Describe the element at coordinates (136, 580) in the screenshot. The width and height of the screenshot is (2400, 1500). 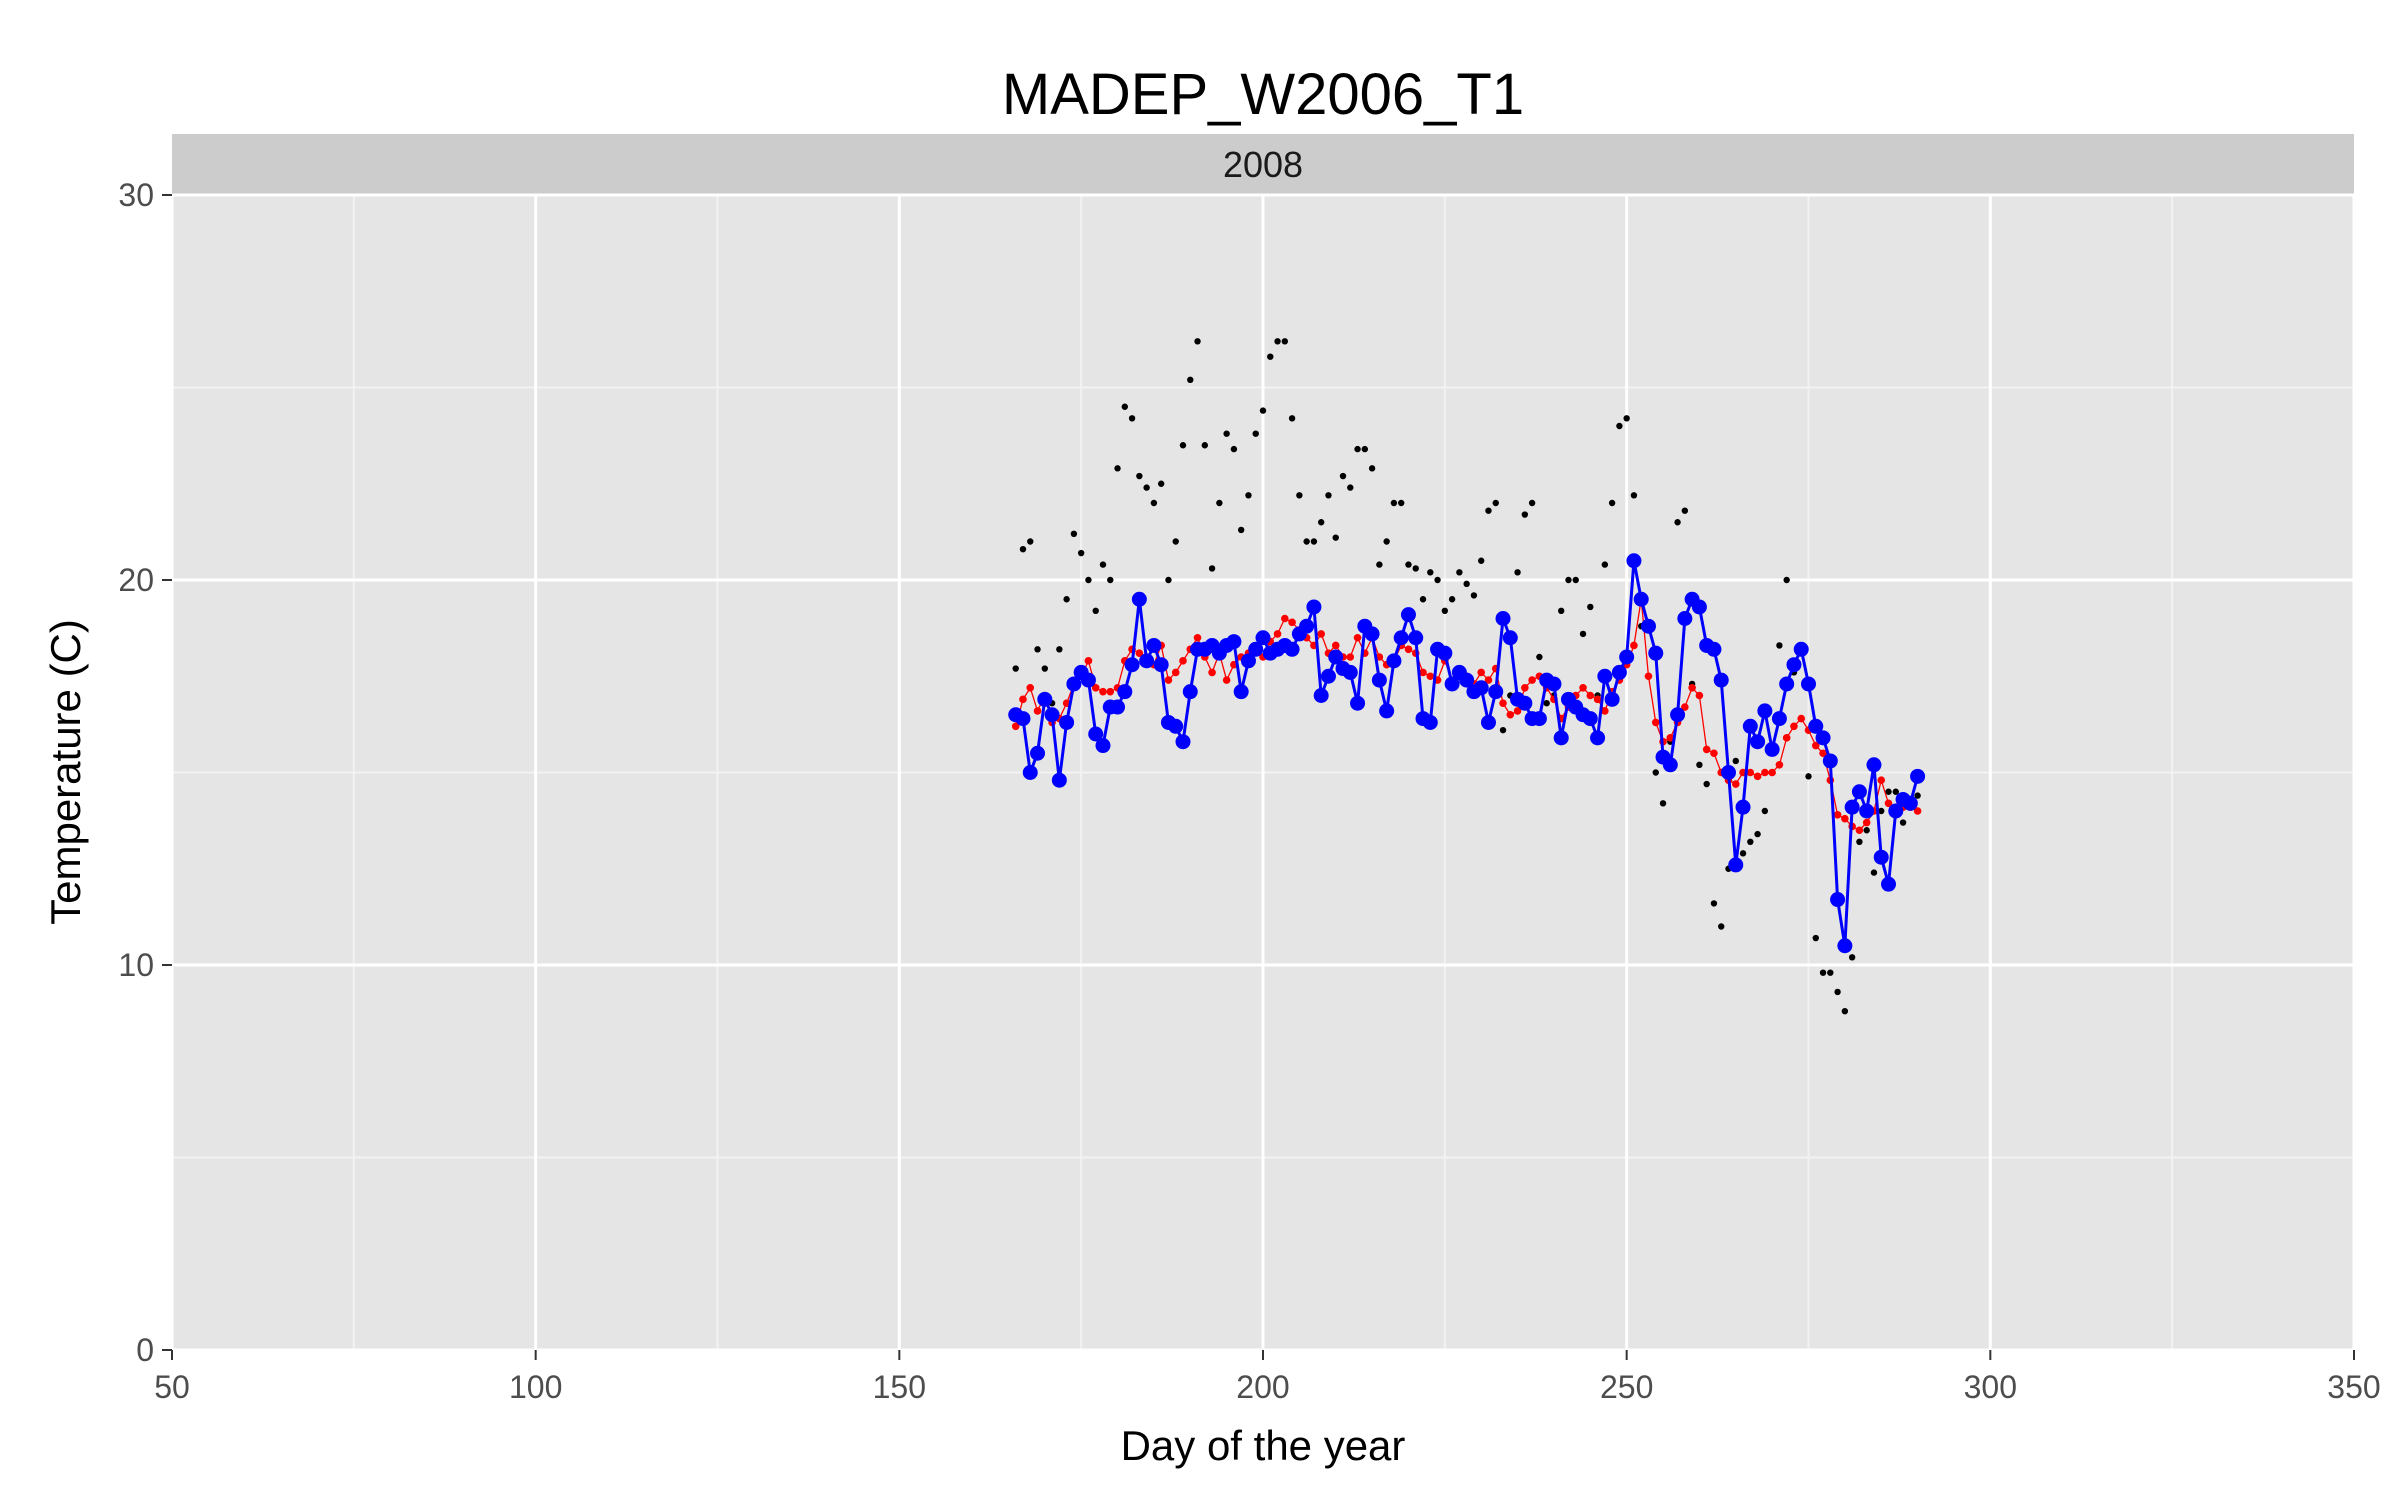
I see `y-tick-label: 20` at that location.